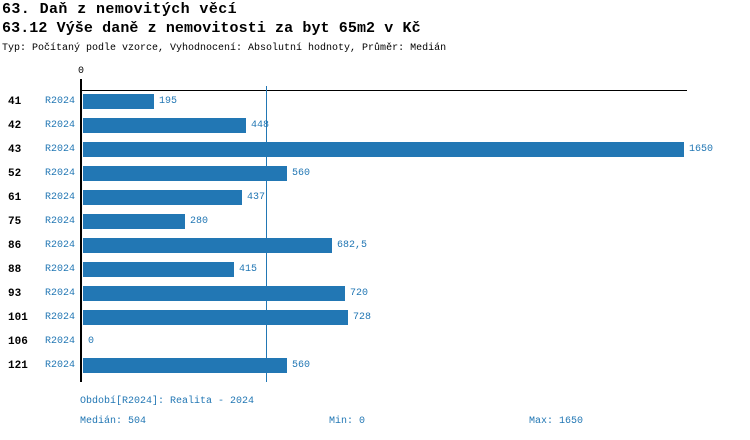 Image resolution: width=750 pixels, height=440 pixels. Describe the element at coordinates (362, 317) in the screenshot. I see `value-label: 728` at that location.